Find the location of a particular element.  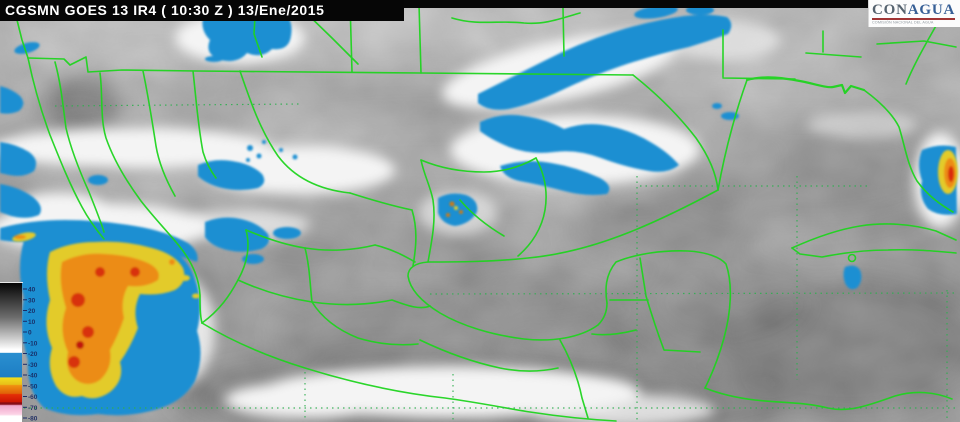

scale-label: -50 is located at coordinates (33, 386).